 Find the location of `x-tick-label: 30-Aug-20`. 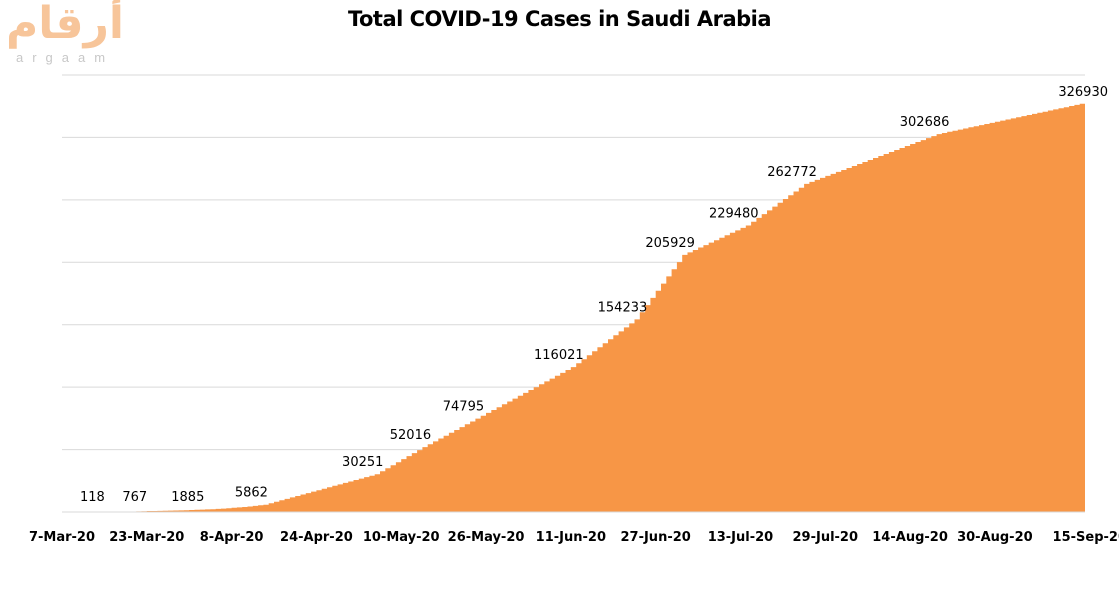

x-tick-label: 30-Aug-20 is located at coordinates (995, 537).